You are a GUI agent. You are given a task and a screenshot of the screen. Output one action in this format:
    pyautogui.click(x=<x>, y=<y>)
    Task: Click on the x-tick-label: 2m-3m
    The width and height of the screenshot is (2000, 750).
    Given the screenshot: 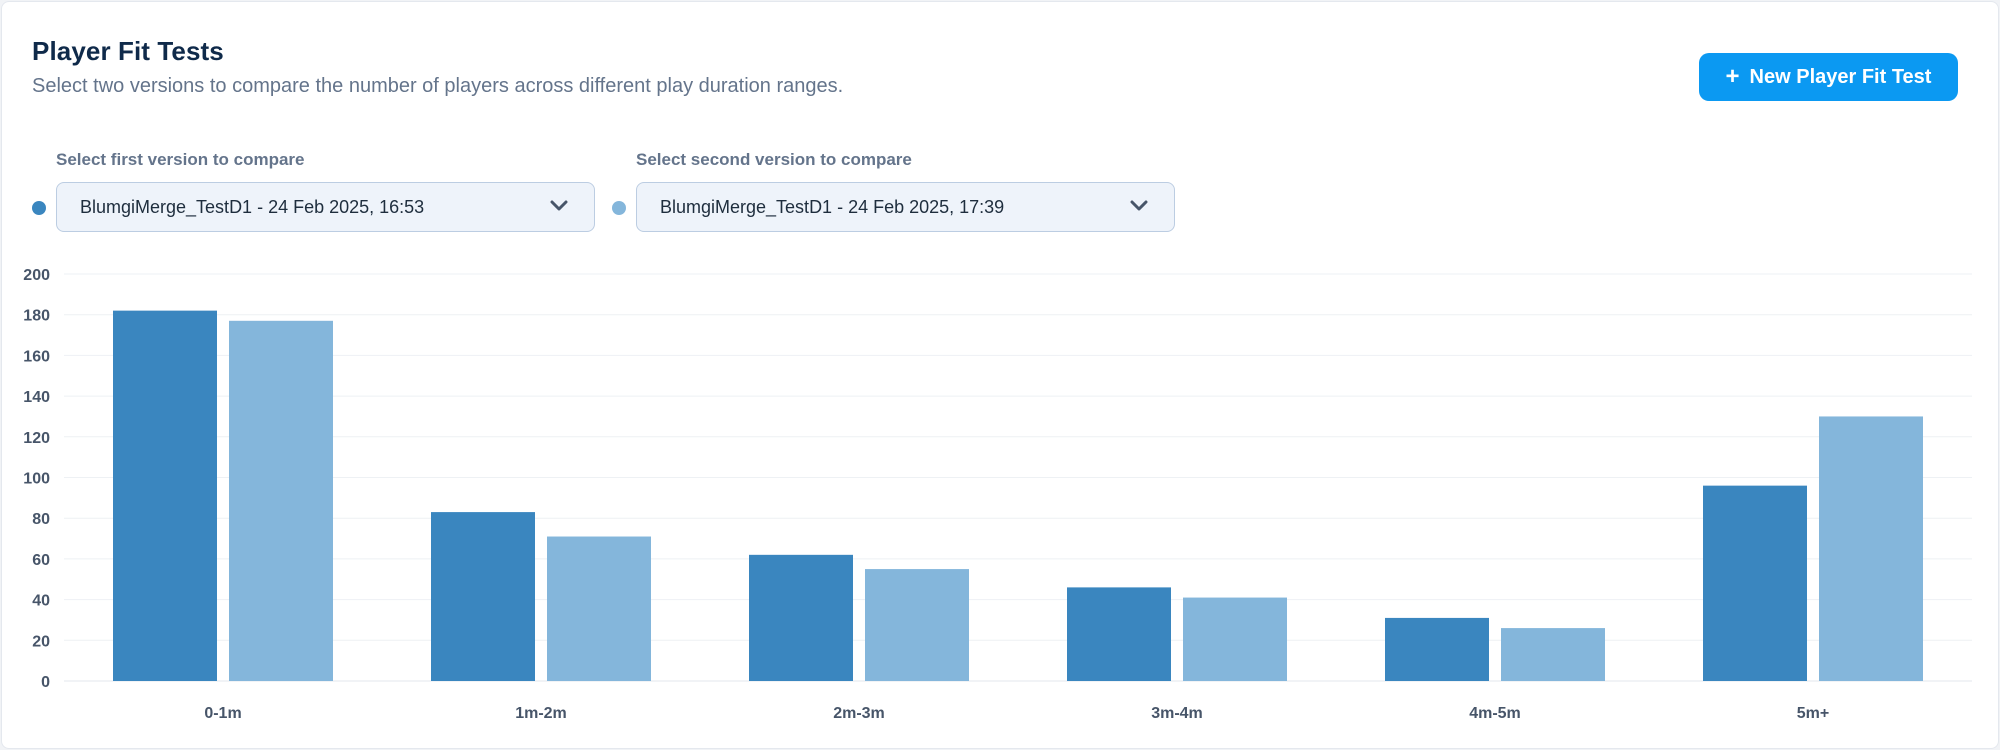 What is the action you would take?
    pyautogui.click(x=859, y=713)
    